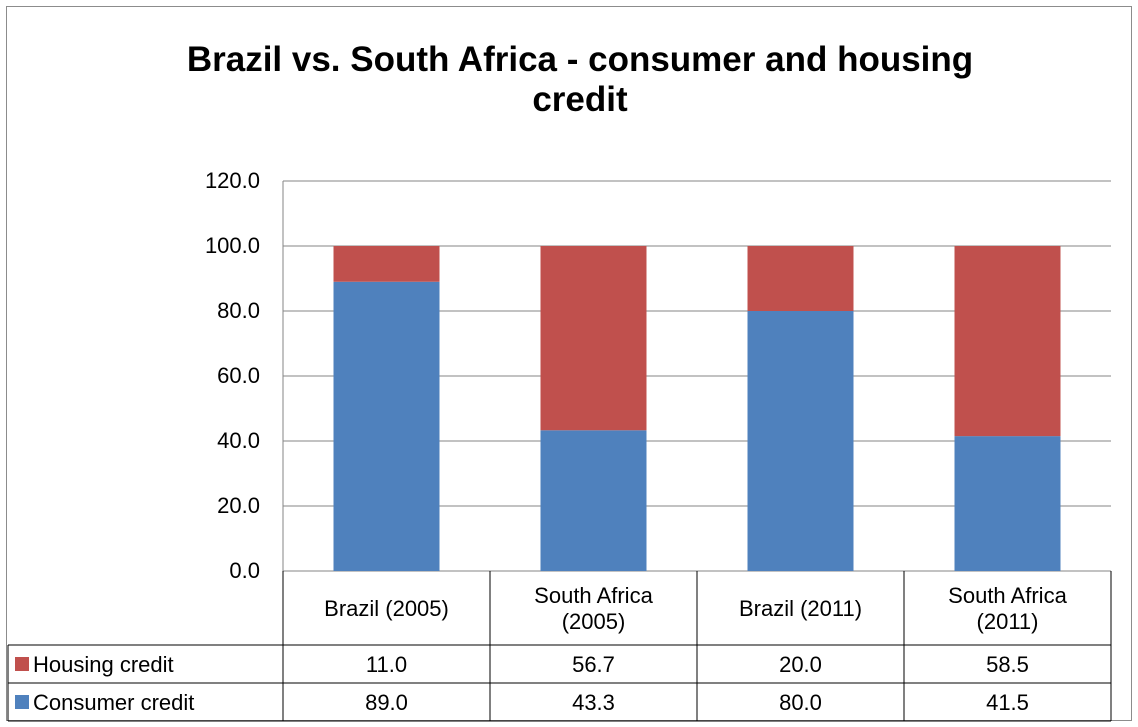  I want to click on data-value: 43.3, so click(593, 702).